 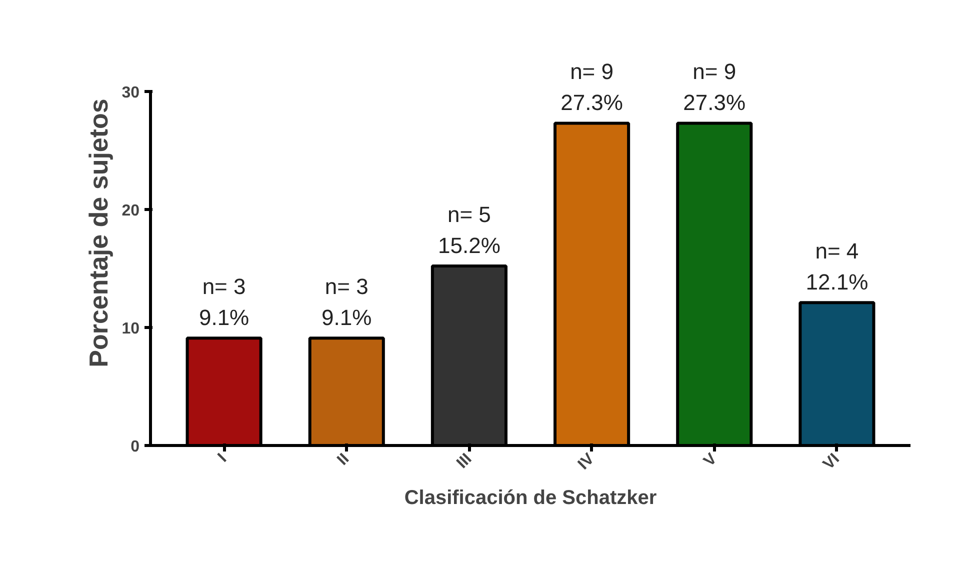 I want to click on x-tick-label: VI, so click(x=831, y=462).